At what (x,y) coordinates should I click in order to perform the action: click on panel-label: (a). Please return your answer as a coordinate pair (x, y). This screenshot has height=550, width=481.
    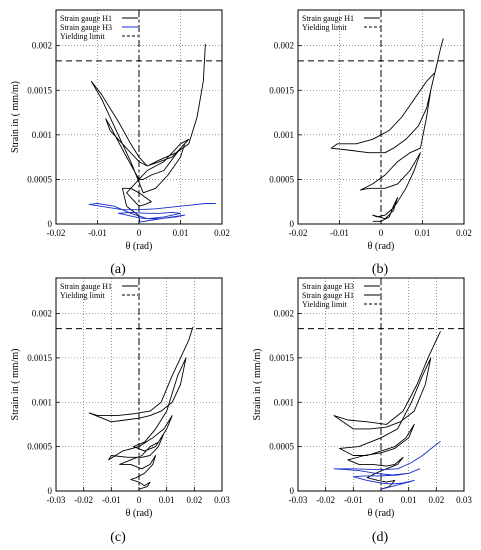
    Looking at the image, I should click on (118, 269).